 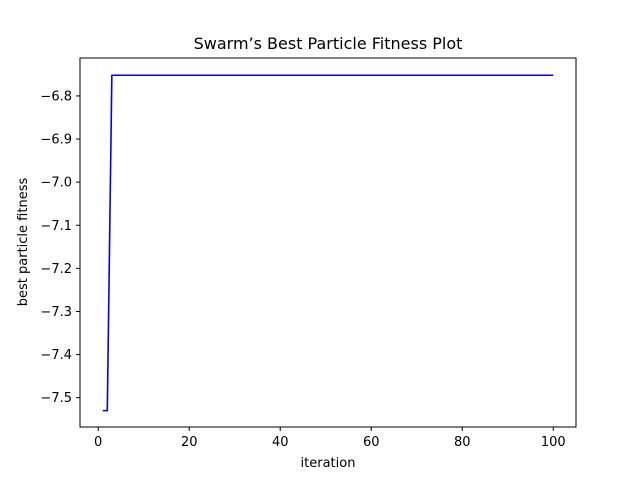 I want to click on y-tick-label: −7.0, so click(x=56, y=183).